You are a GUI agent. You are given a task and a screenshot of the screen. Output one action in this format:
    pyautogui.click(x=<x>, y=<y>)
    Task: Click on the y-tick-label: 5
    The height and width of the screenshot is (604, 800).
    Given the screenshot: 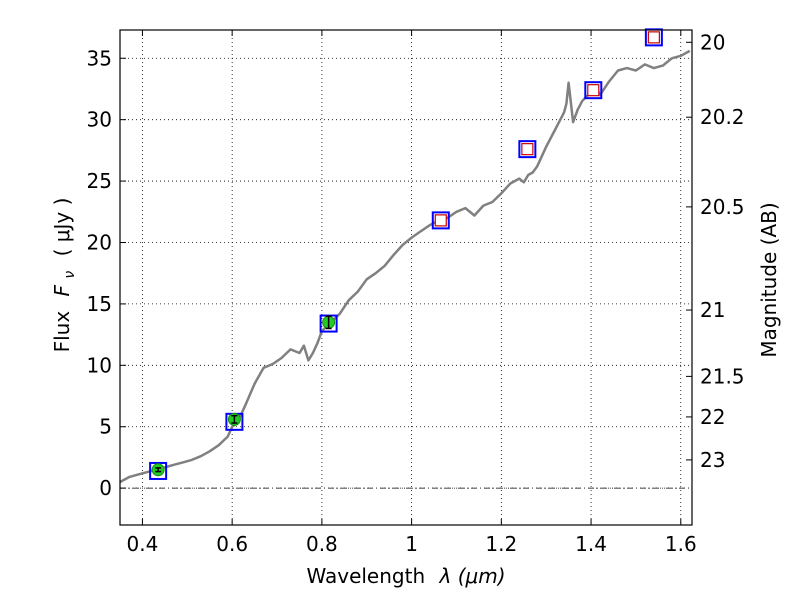 What is the action you would take?
    pyautogui.click(x=105, y=427)
    